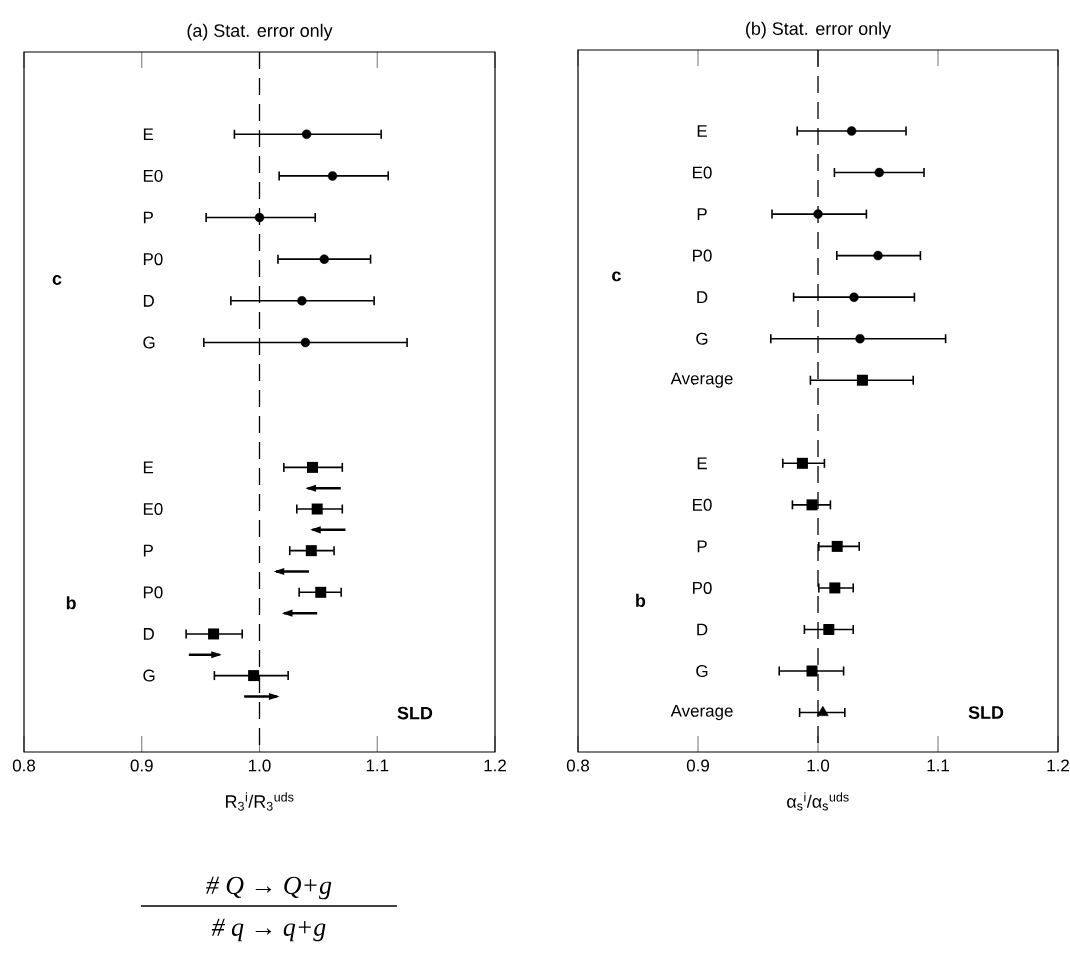 This screenshot has height=960, width=1070. What do you see at coordinates (818, 801) in the screenshot?
I see `x-axis-title: α$_{s}$$^{i}$/α$_{s}$uds` at bounding box center [818, 801].